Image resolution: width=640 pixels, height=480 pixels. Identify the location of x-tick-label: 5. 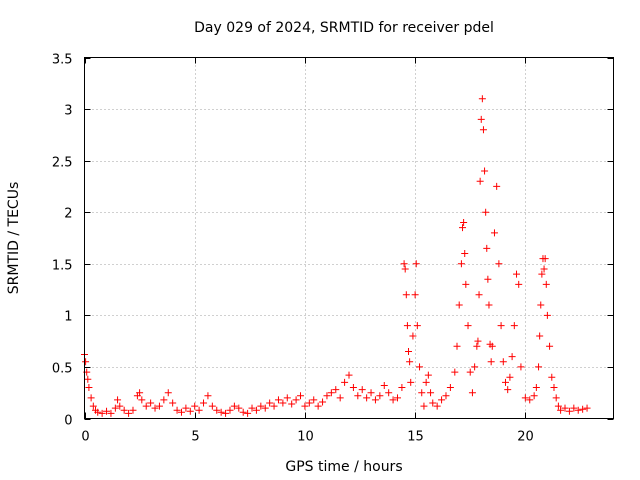
(195, 437).